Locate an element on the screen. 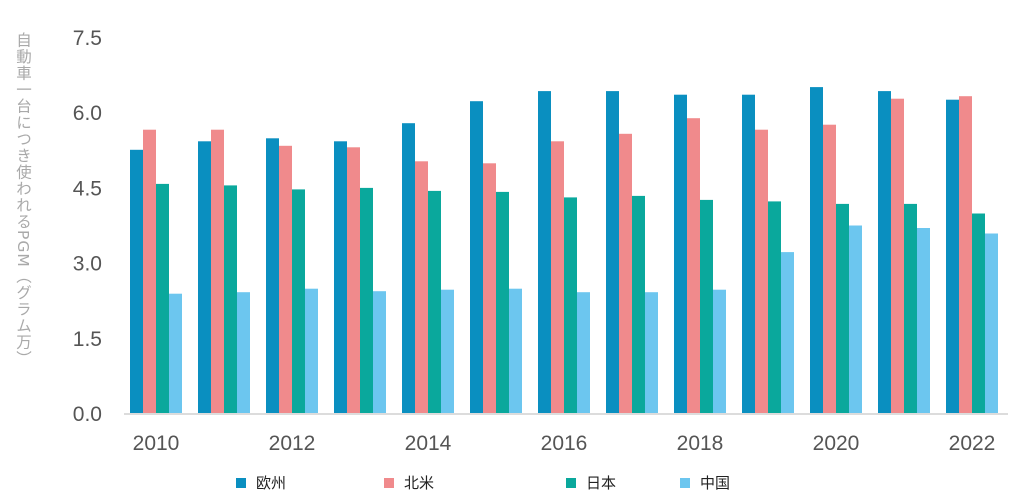  bar-中国-2014 is located at coordinates (447, 351).